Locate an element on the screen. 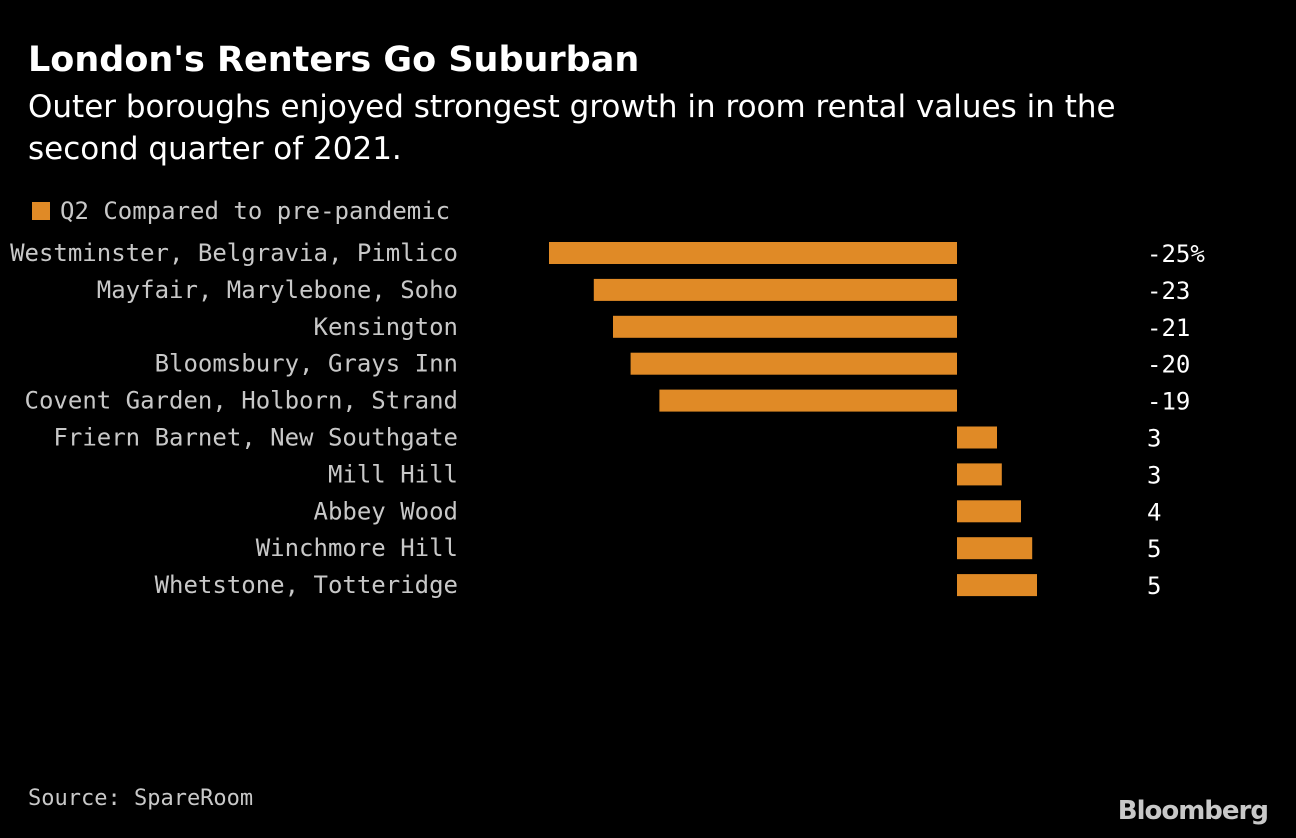 This screenshot has height=838, width=1296. legend-swatch is located at coordinates (41, 211).